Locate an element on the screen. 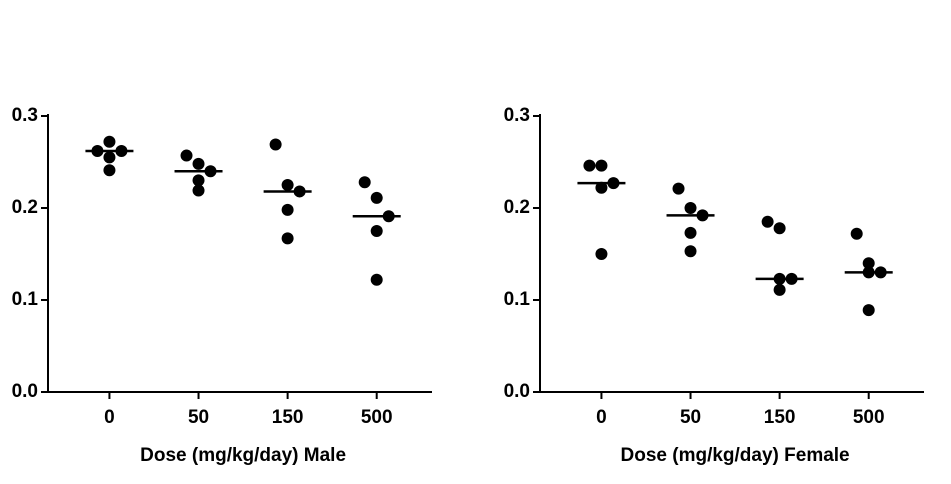 The height and width of the screenshot is (484, 951). x-axis-label: Dose (mg/kg/day) Male is located at coordinates (243, 455).